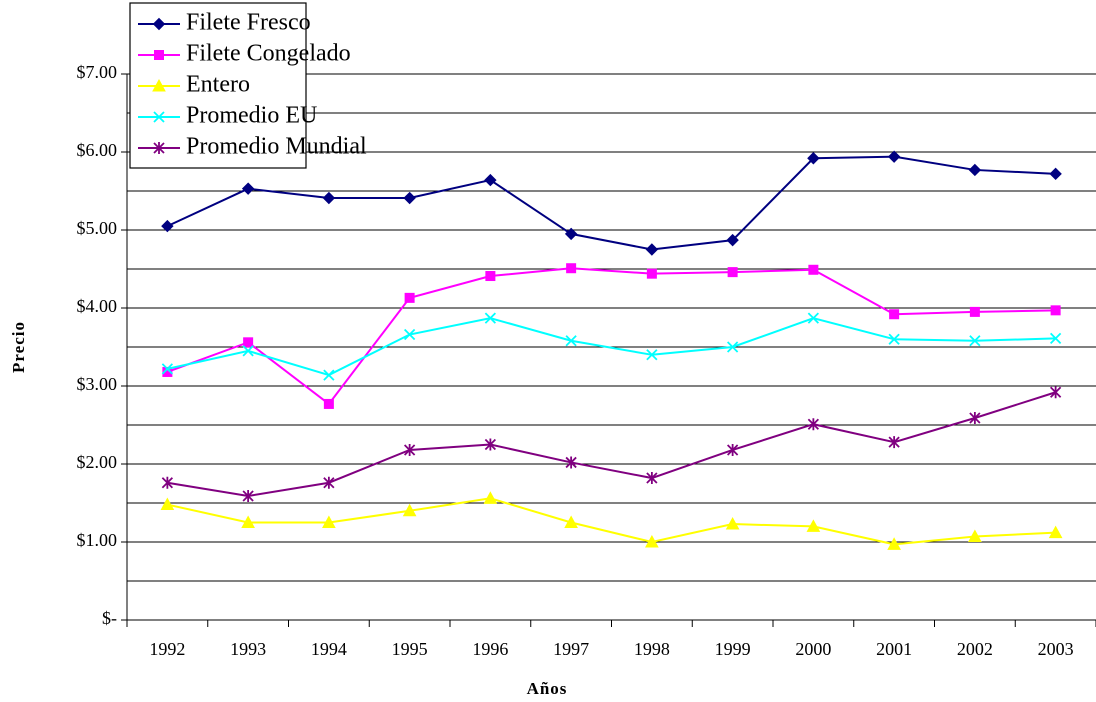 This screenshot has width=1096, height=702. I want to click on x-tick-label: 2003, so click(1056, 649).